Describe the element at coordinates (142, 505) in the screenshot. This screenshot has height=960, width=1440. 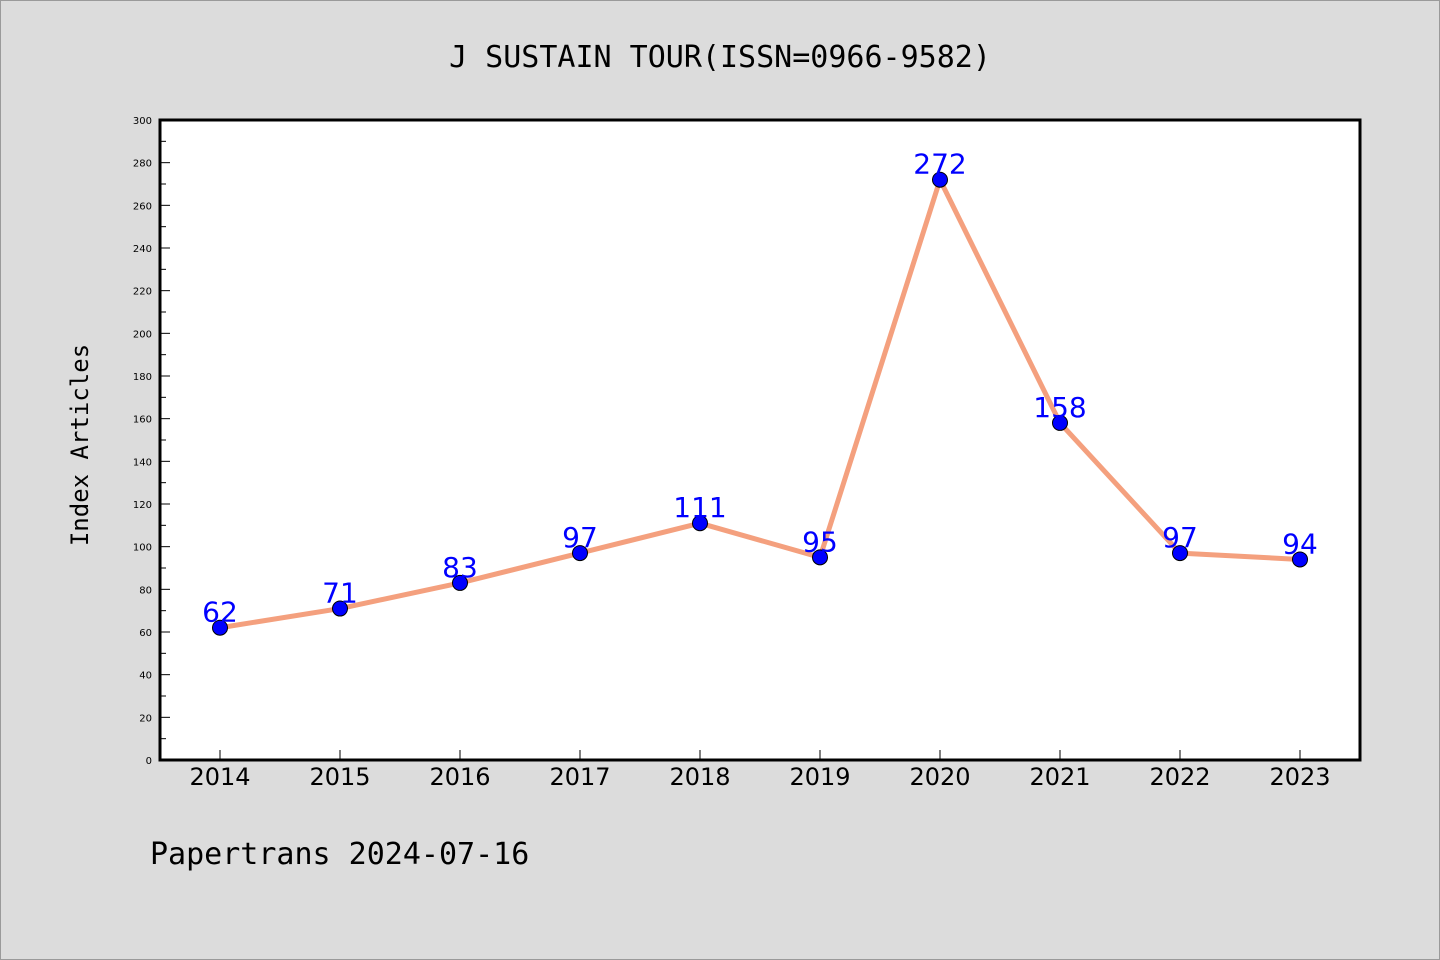
I see `y-tick-label: 120` at that location.